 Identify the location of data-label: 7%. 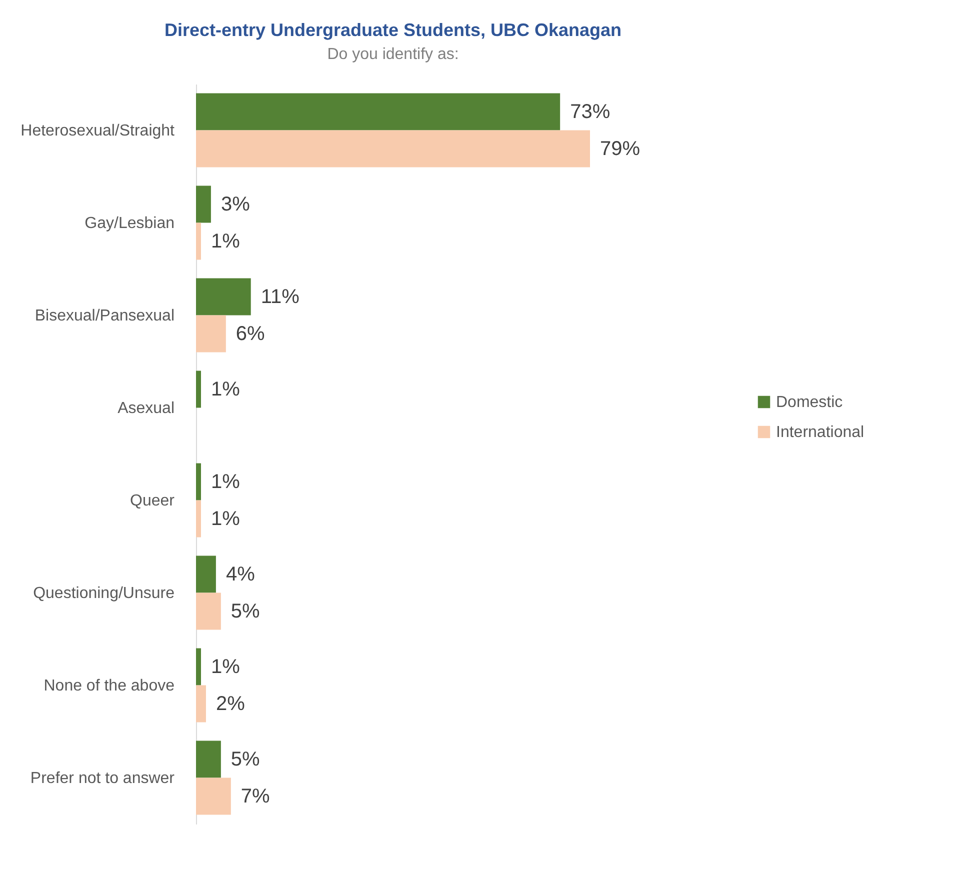
(255, 796).